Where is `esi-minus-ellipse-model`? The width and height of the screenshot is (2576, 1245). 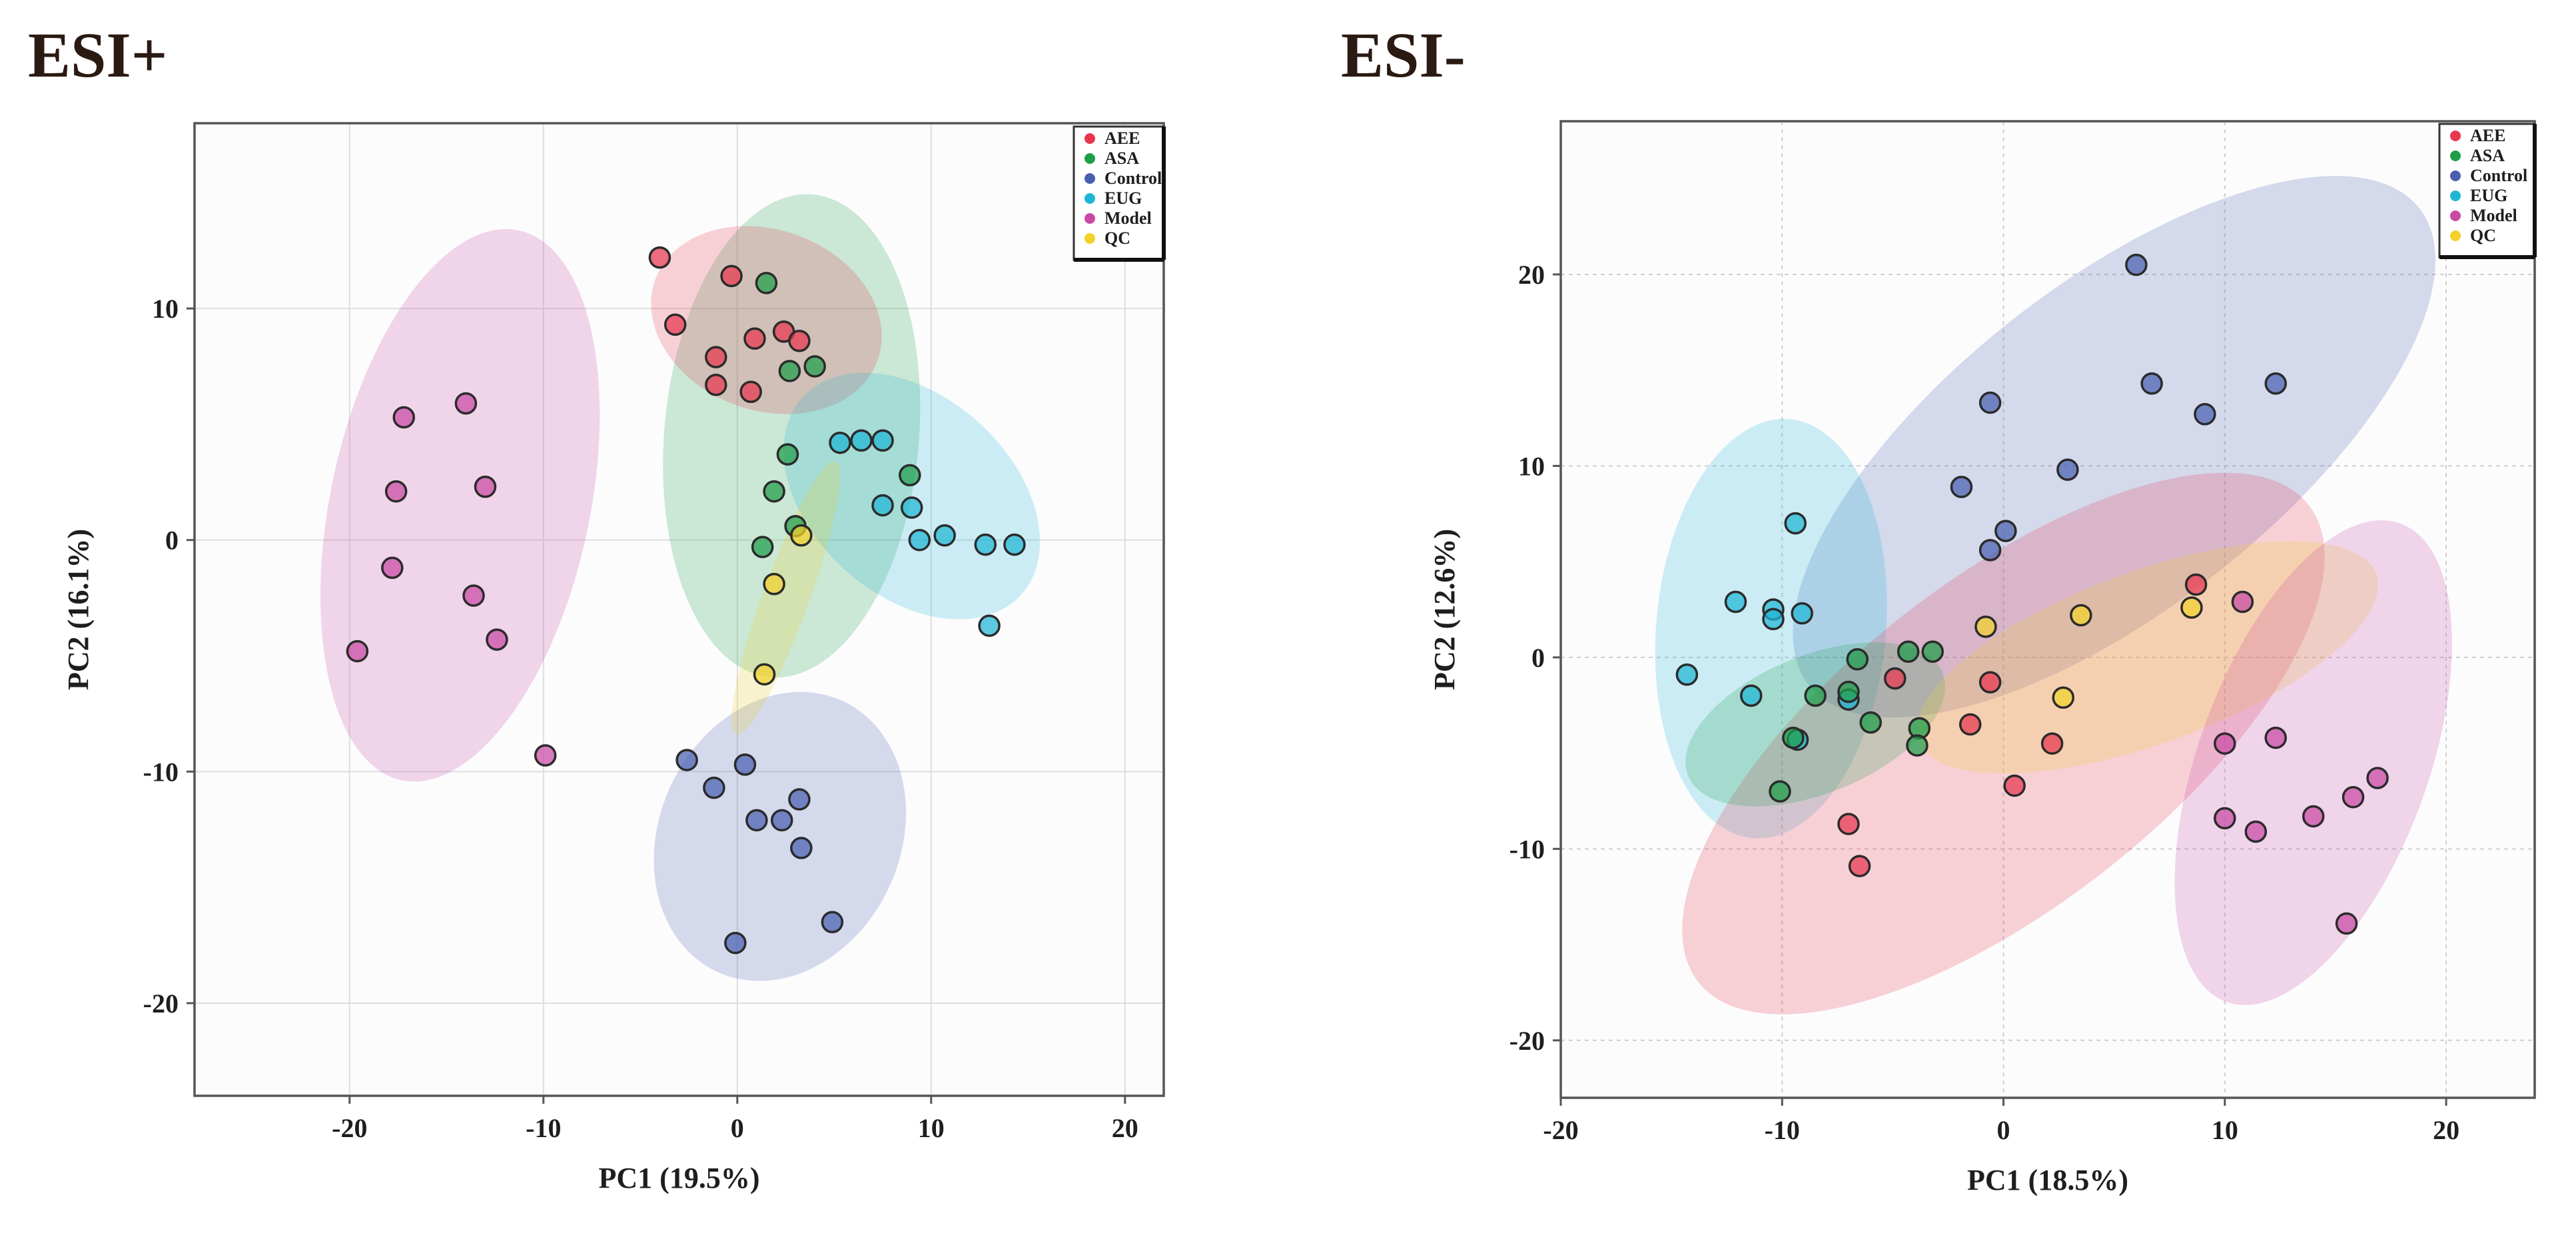
esi-minus-ellipse-model is located at coordinates (2313, 762).